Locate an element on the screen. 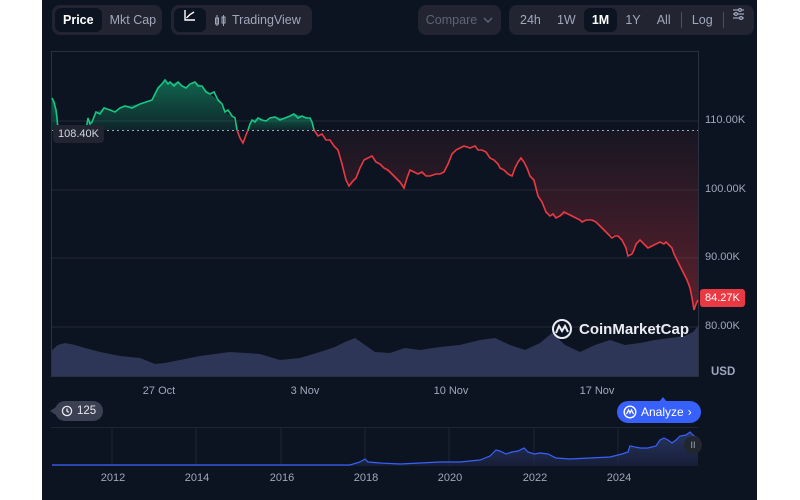 The width and height of the screenshot is (800, 500). range-1y: 1Y is located at coordinates (633, 20).